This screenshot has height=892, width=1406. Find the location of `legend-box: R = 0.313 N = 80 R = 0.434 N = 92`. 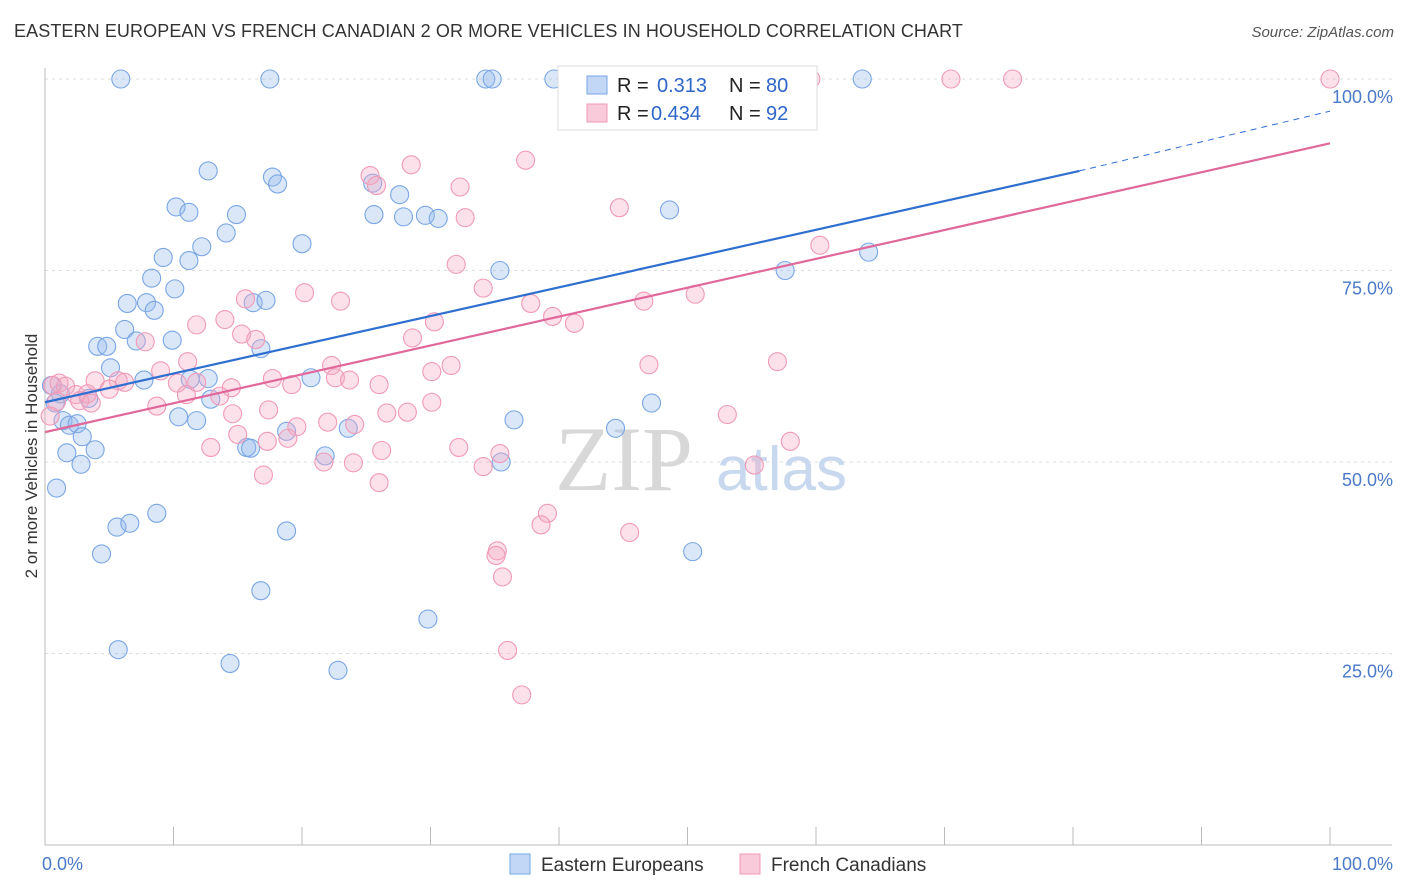

legend-box: R = 0.313 N = 80 R = 0.434 N = 92 is located at coordinates (687, 98).